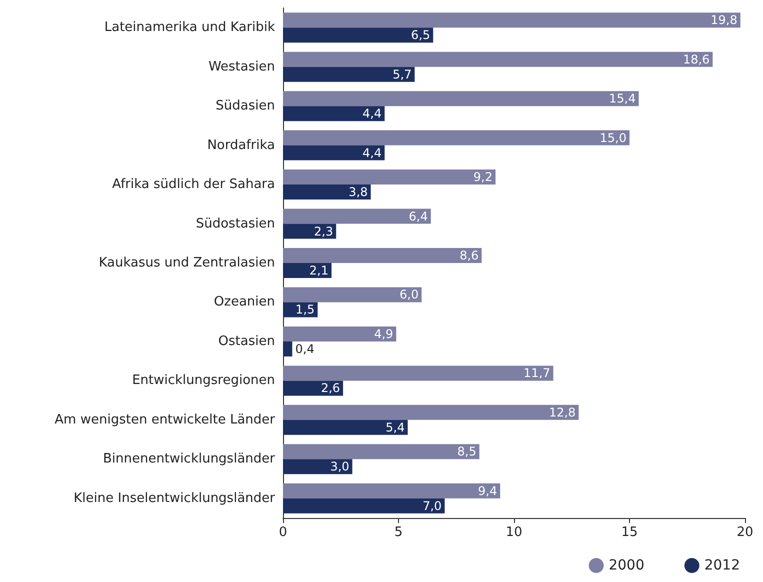  What do you see at coordinates (402, 74) in the screenshot?
I see `data-label: 5,7` at bounding box center [402, 74].